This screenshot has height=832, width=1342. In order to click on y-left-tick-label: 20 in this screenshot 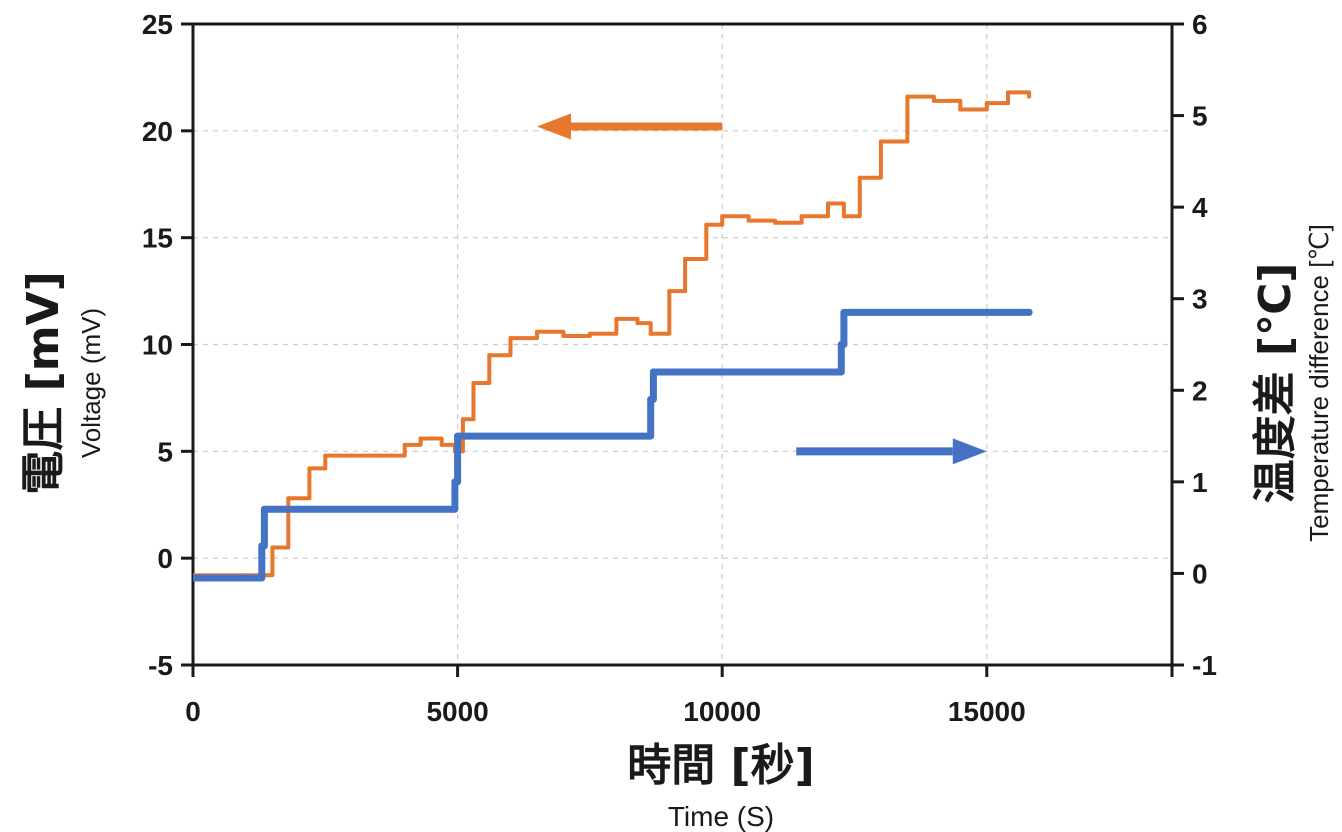, I will do `click(157, 131)`.